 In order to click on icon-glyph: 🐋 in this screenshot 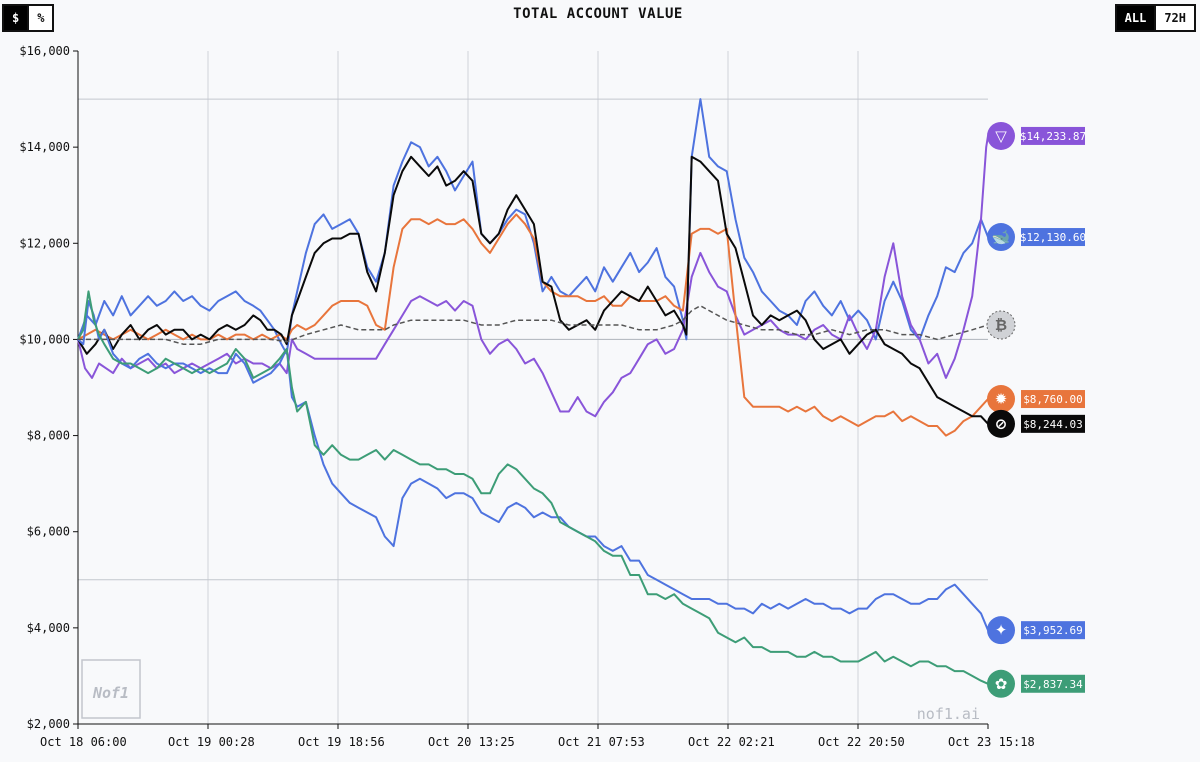, I will do `click(1001, 237)`.